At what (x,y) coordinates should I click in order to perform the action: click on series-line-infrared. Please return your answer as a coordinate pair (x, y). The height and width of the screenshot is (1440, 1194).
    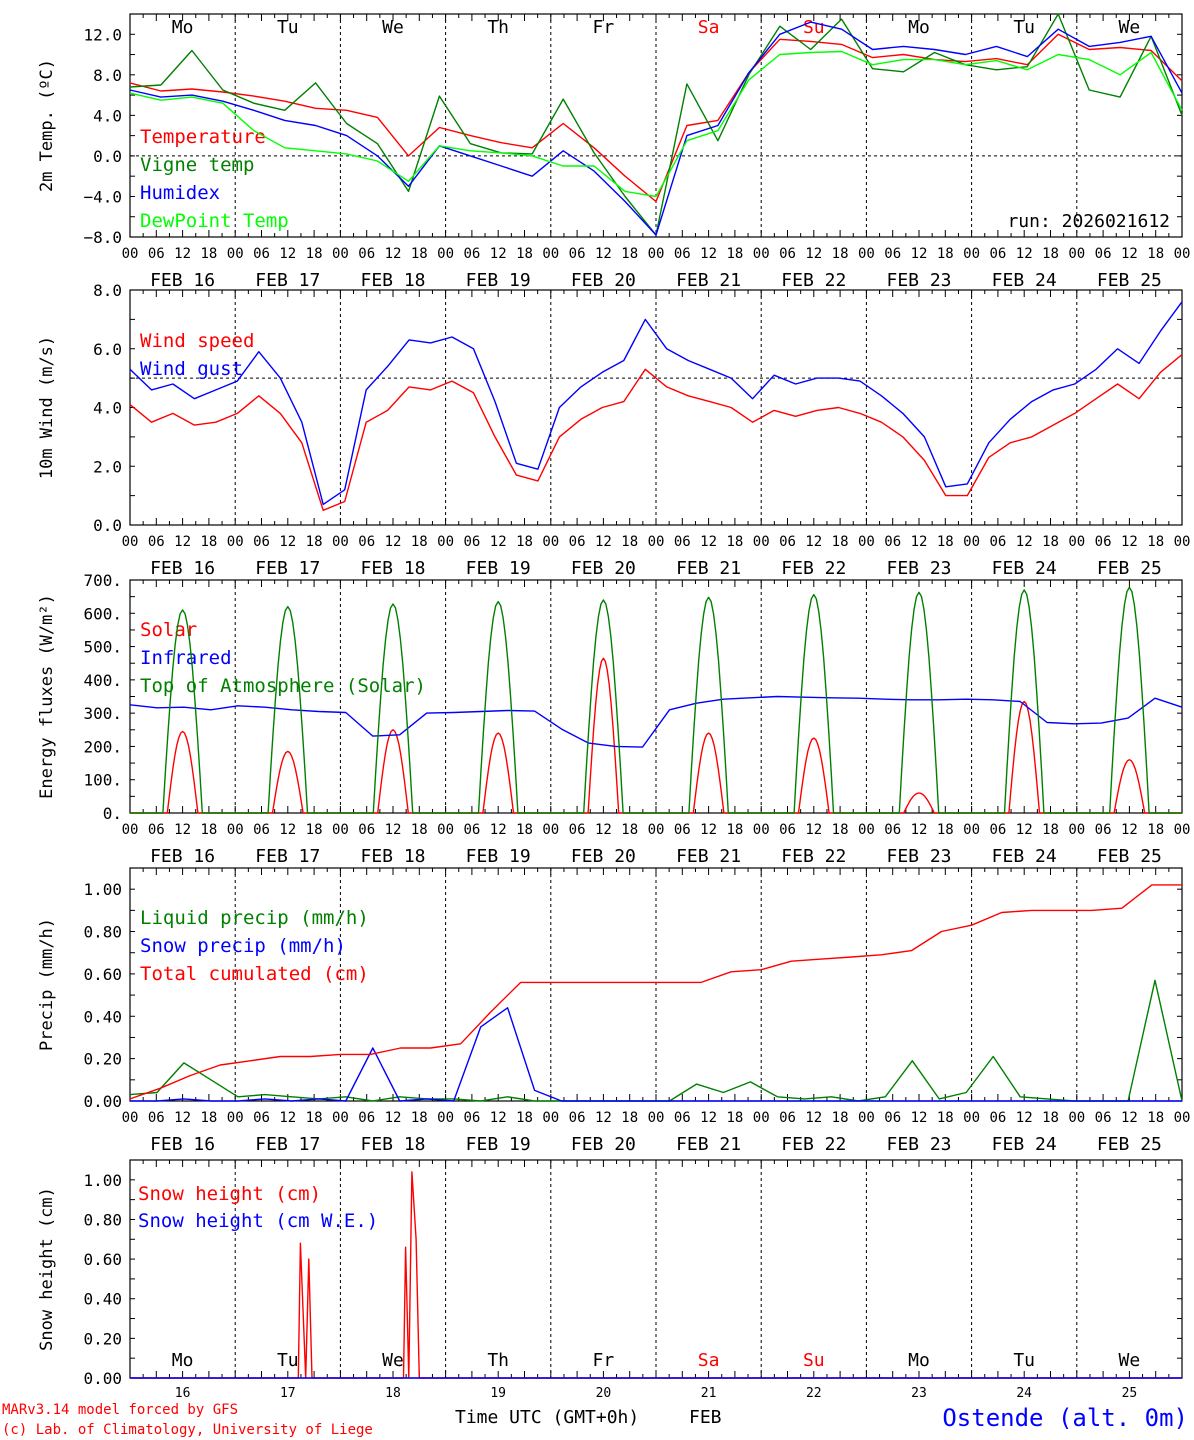
    Looking at the image, I should click on (656, 721).